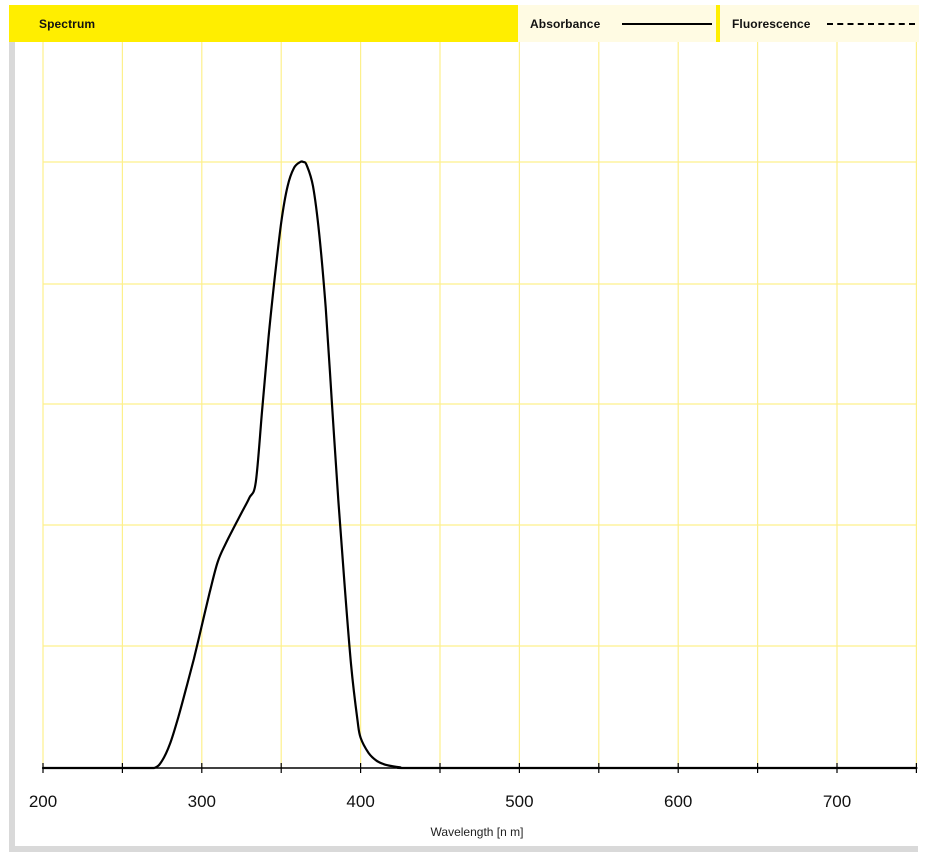  I want to click on x-tick-label: 300, so click(202, 801).